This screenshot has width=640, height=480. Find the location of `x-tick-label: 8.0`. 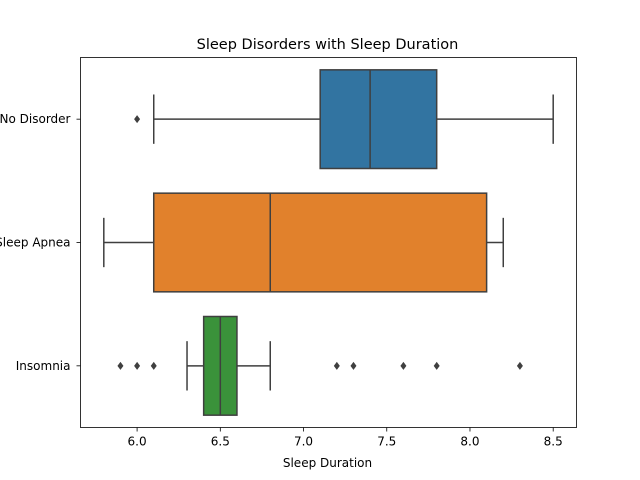

x-tick-label: 8.0 is located at coordinates (469, 442).